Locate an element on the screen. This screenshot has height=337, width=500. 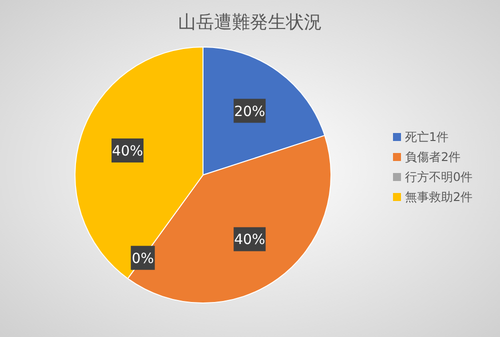
chart-title: 山岳遭難発生状況 is located at coordinates (250, 22).